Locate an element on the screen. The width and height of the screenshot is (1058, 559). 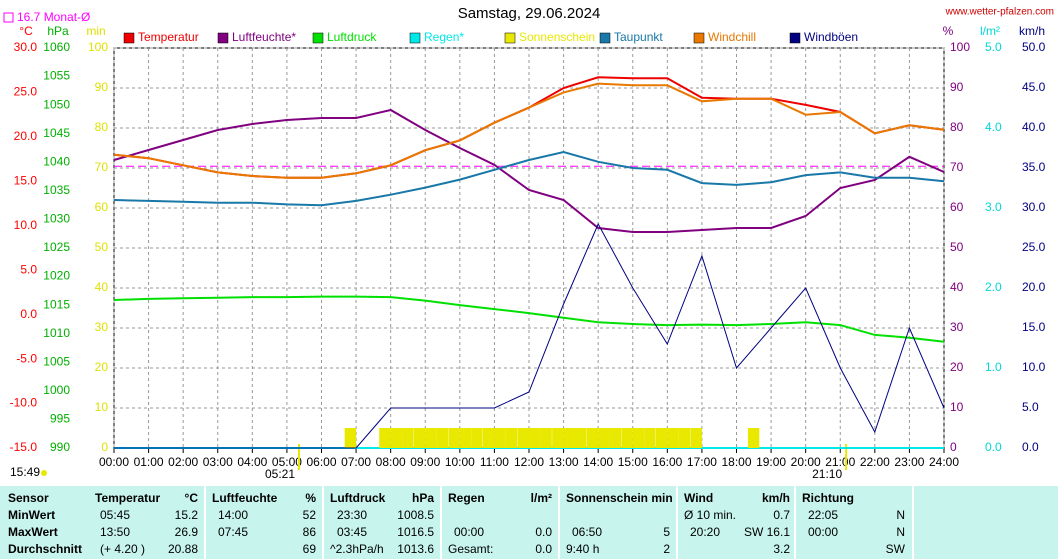
y-tick-label: 40.0 is located at coordinates (1034, 127).